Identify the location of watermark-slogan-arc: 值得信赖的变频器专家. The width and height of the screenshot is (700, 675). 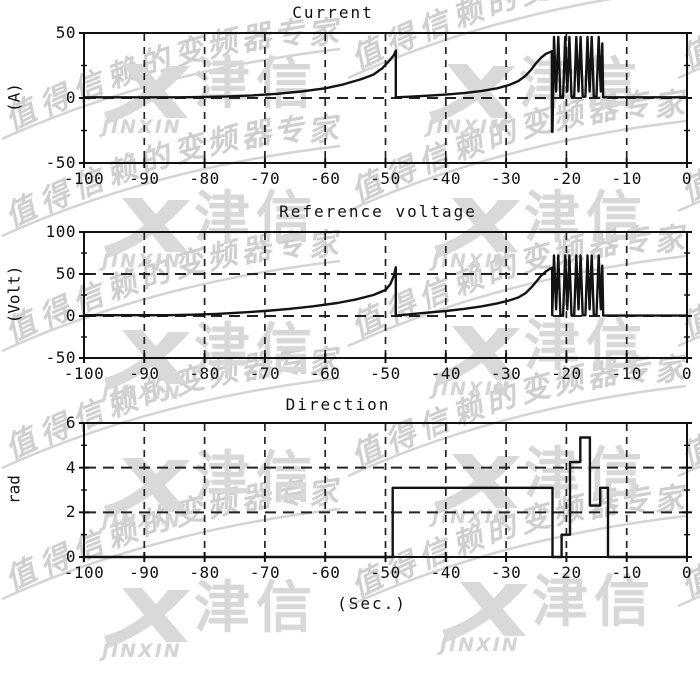
(173, 413).